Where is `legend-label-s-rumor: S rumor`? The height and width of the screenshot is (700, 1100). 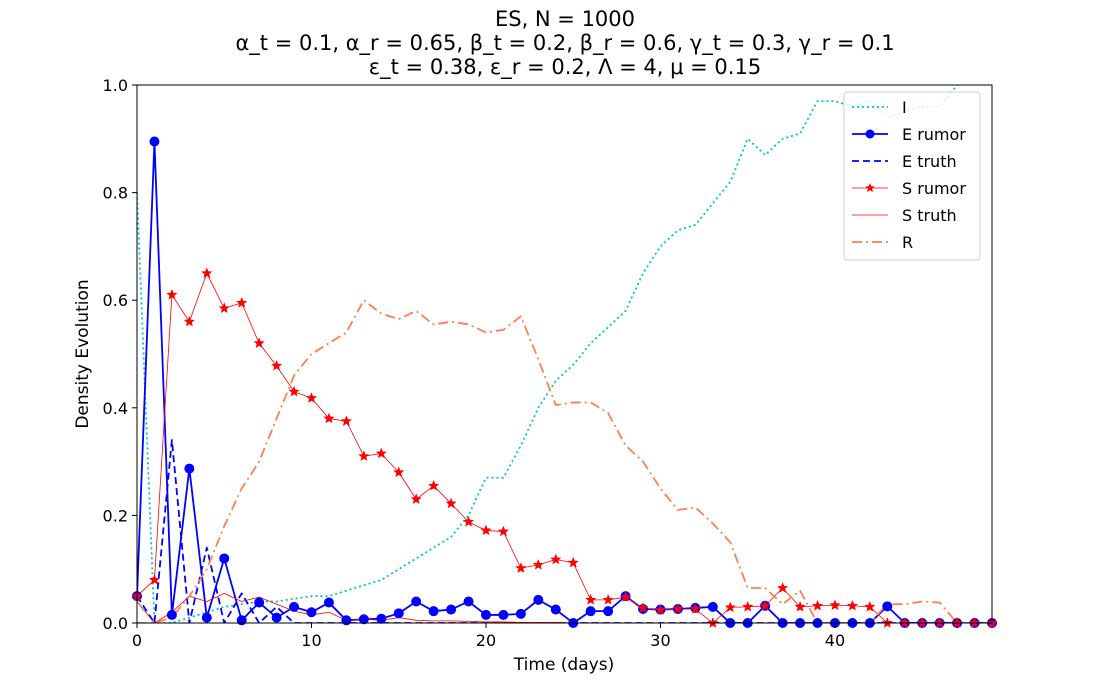 legend-label-s-rumor: S rumor is located at coordinates (934, 188).